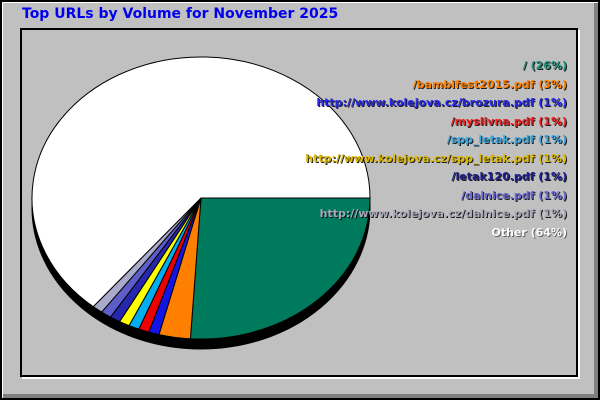 This screenshot has height=400, width=600. Describe the element at coordinates (280, 268) in the screenshot. I see `pie-slice` at that location.